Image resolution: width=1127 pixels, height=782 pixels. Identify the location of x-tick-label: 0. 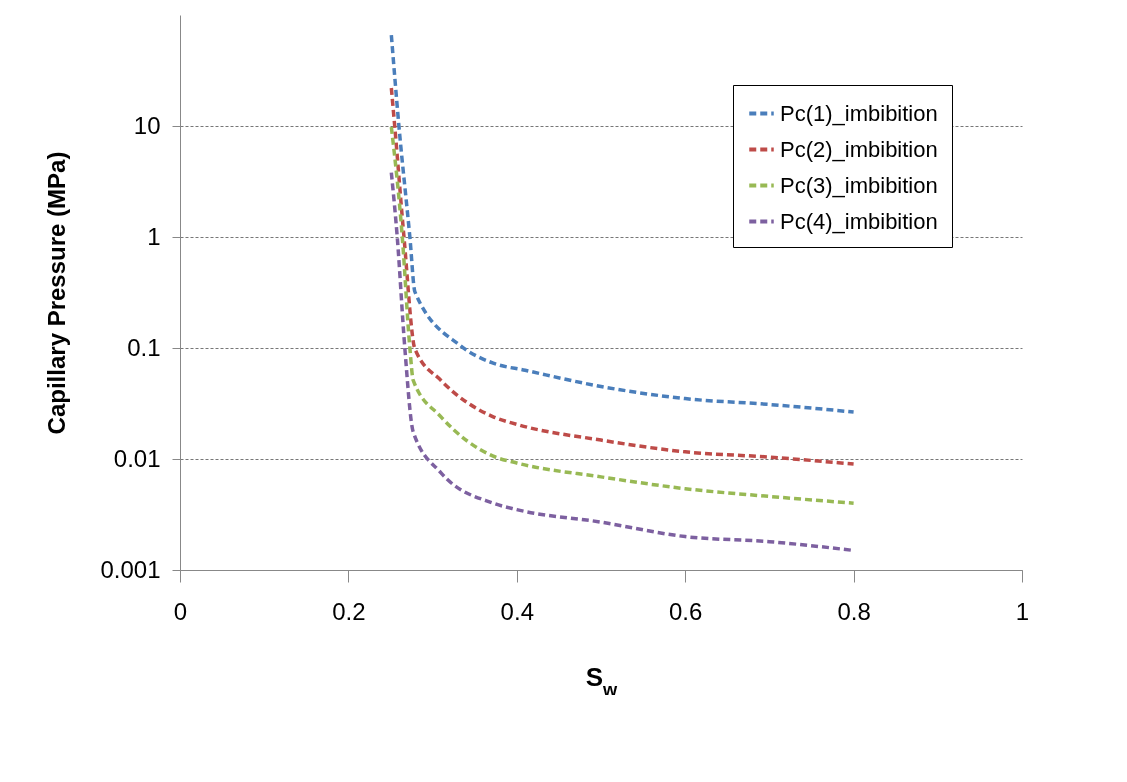
(180, 611).